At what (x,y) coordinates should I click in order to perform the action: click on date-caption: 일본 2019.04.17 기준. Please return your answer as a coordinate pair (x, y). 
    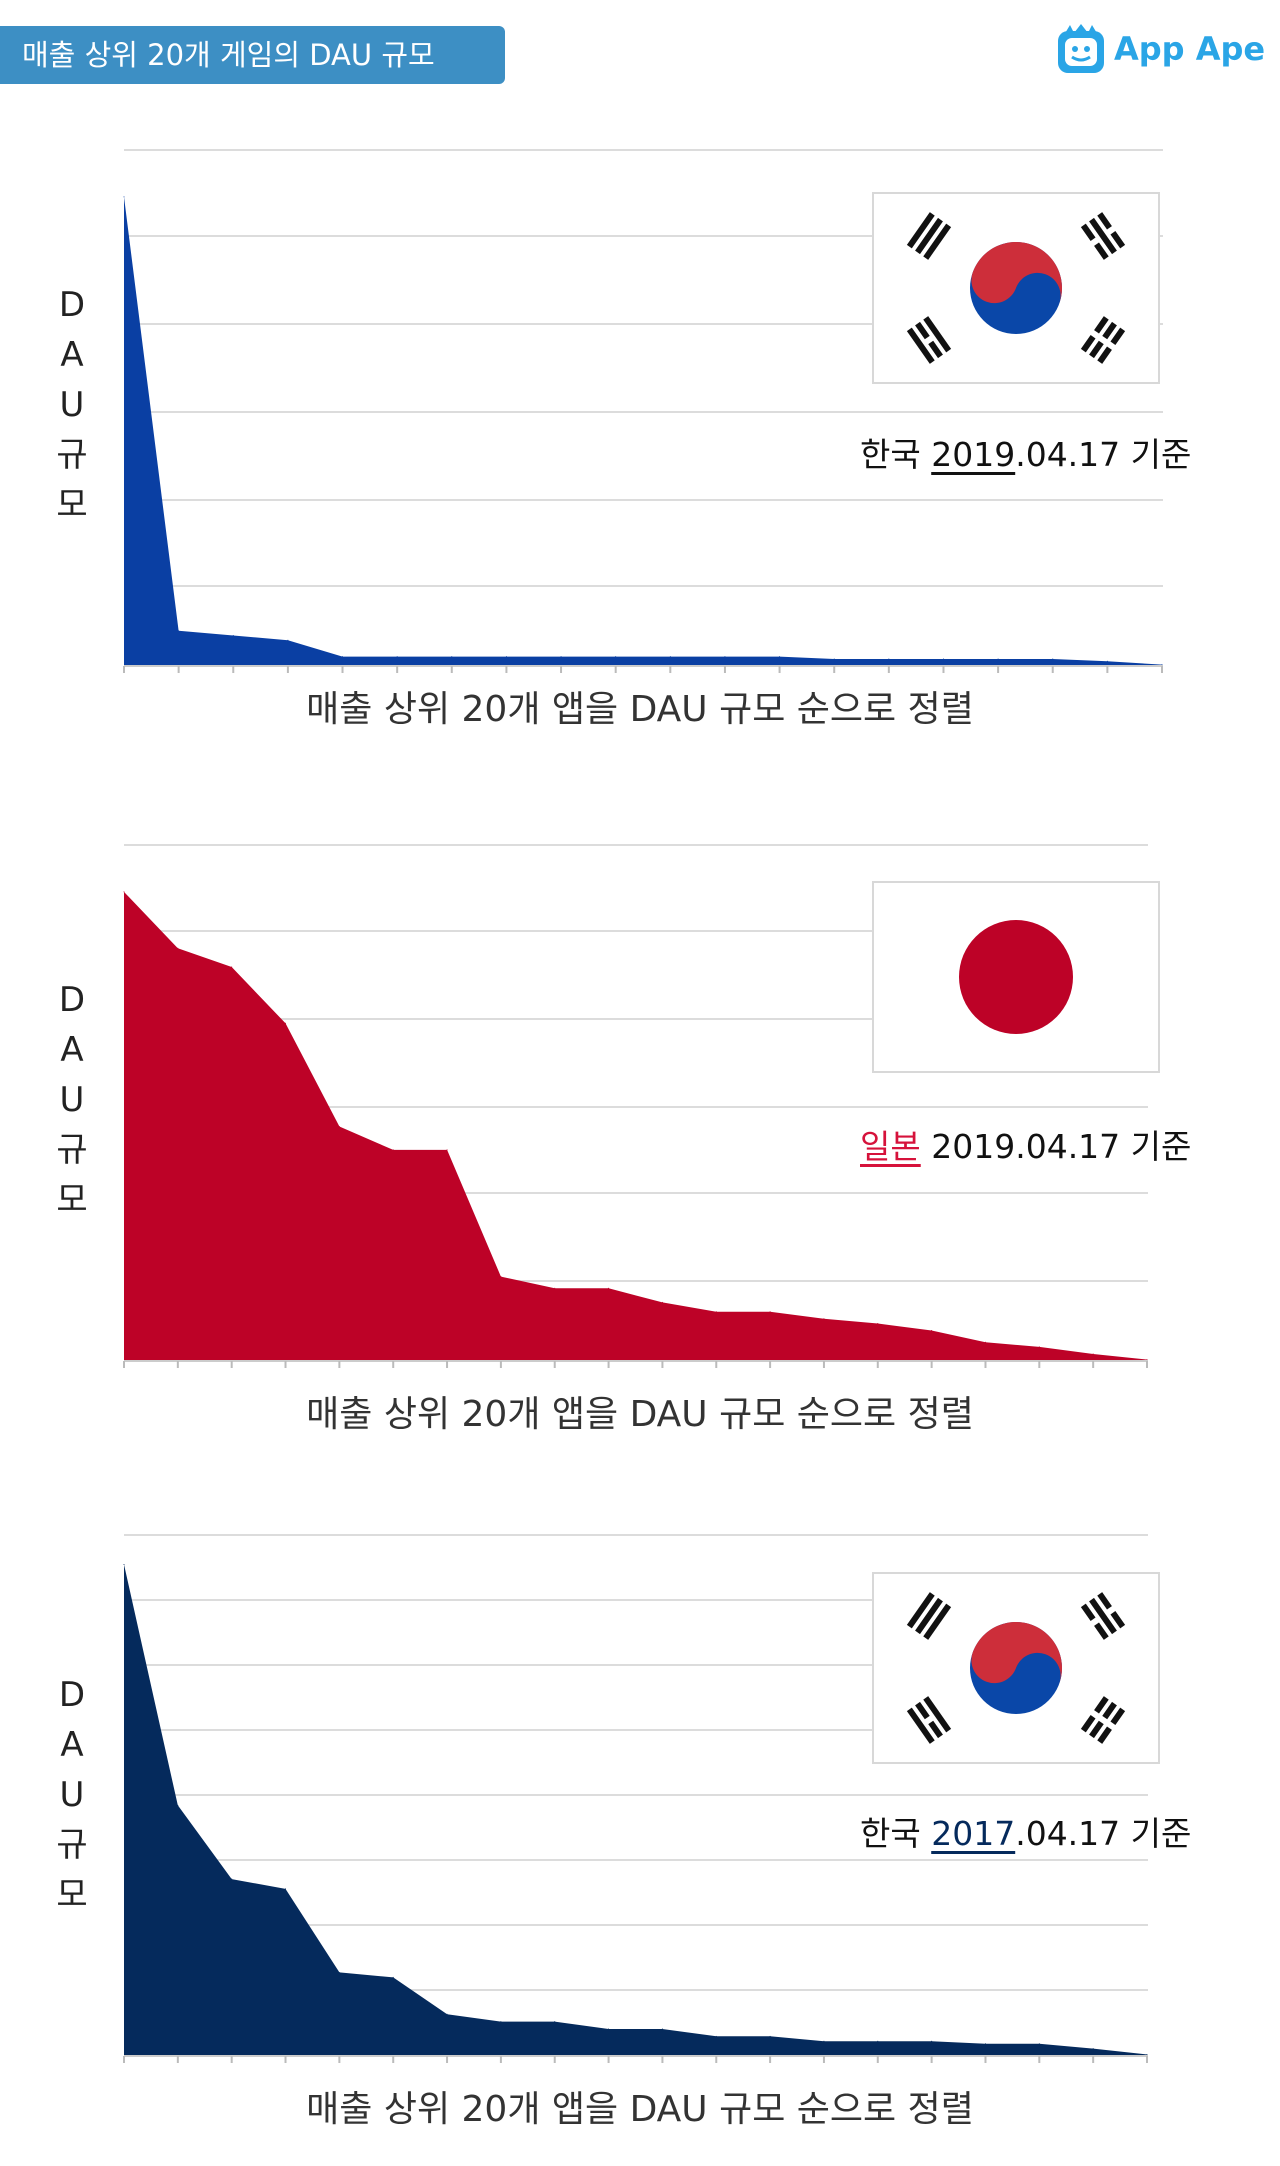
    Looking at the image, I should click on (1026, 1146).